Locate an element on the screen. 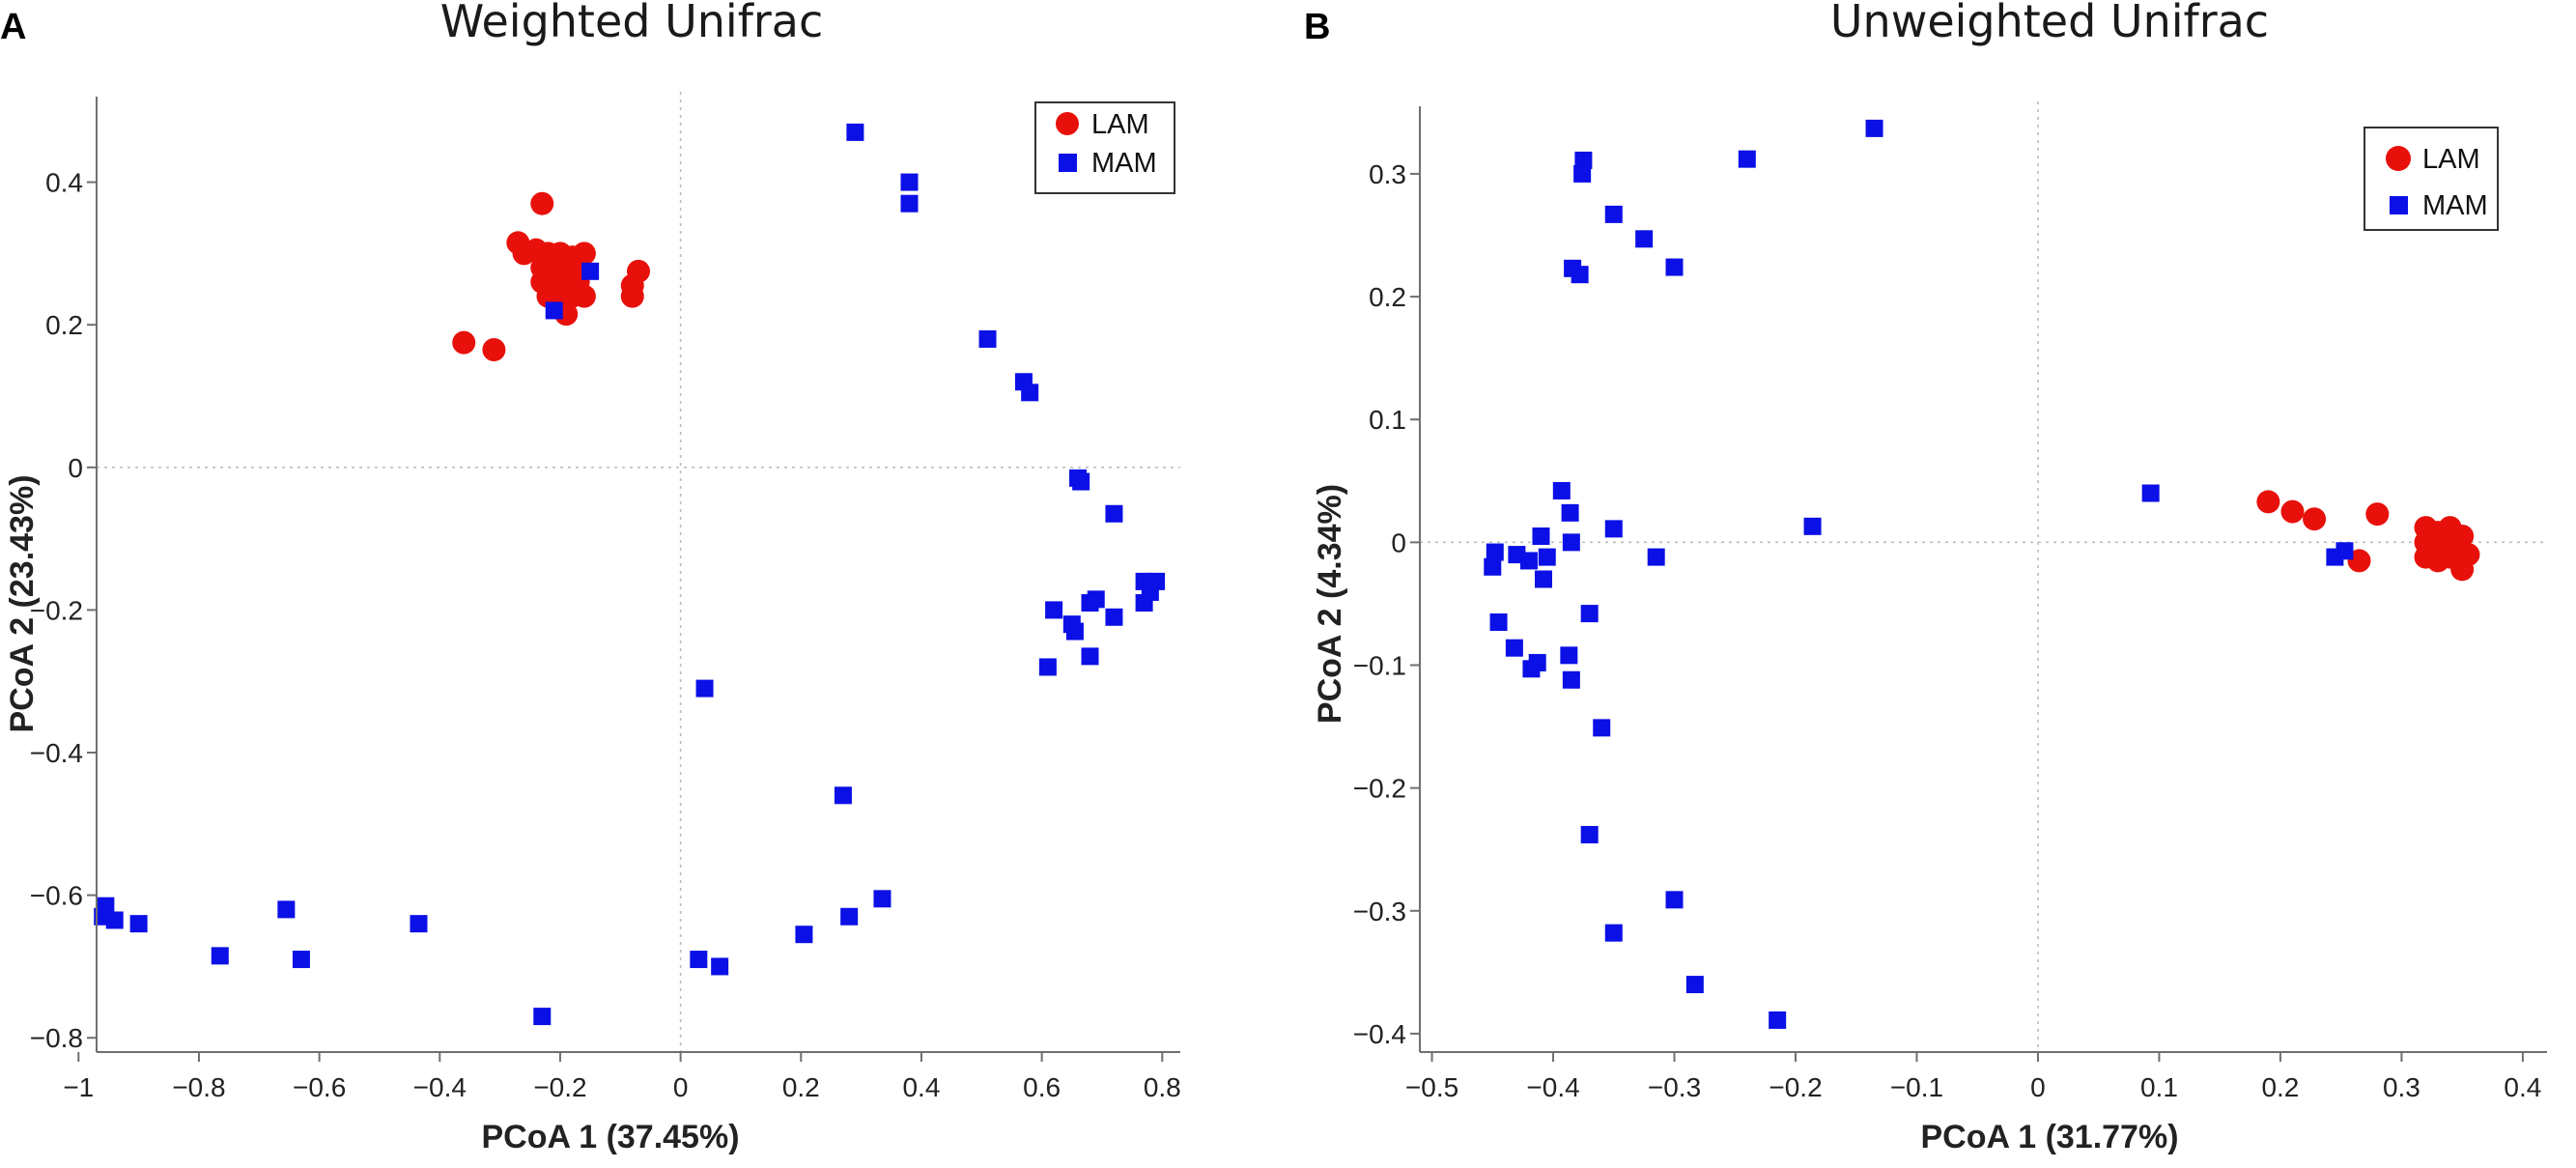 The height and width of the screenshot is (1168, 2576). panel-a-letter: A is located at coordinates (13, 27).